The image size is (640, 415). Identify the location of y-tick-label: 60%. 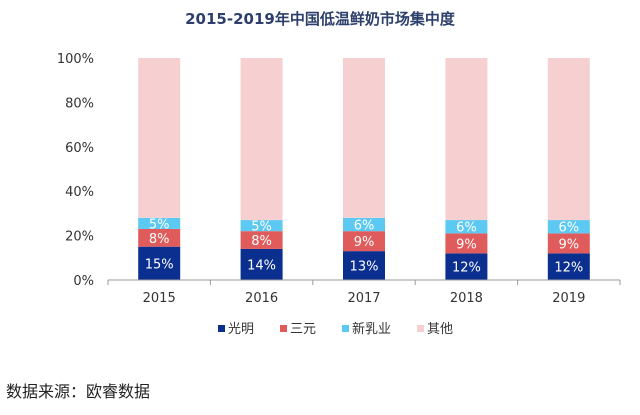
(79, 148).